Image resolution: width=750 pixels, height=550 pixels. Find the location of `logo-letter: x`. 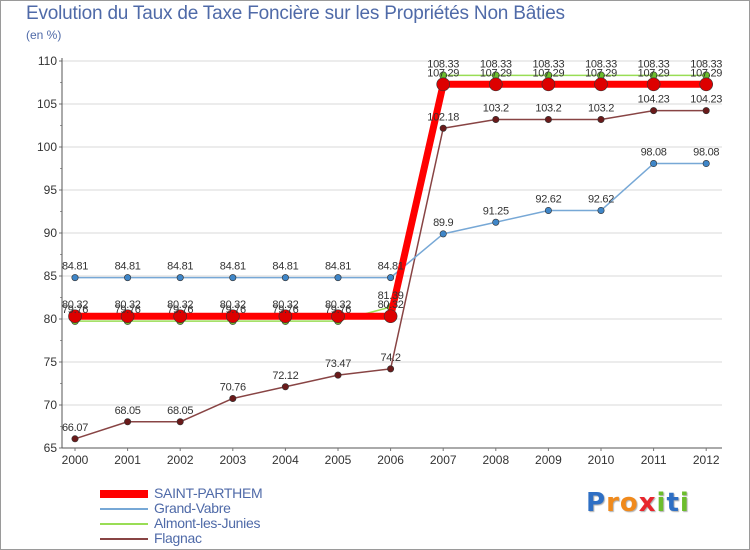

logo-letter: x is located at coordinates (647, 503).